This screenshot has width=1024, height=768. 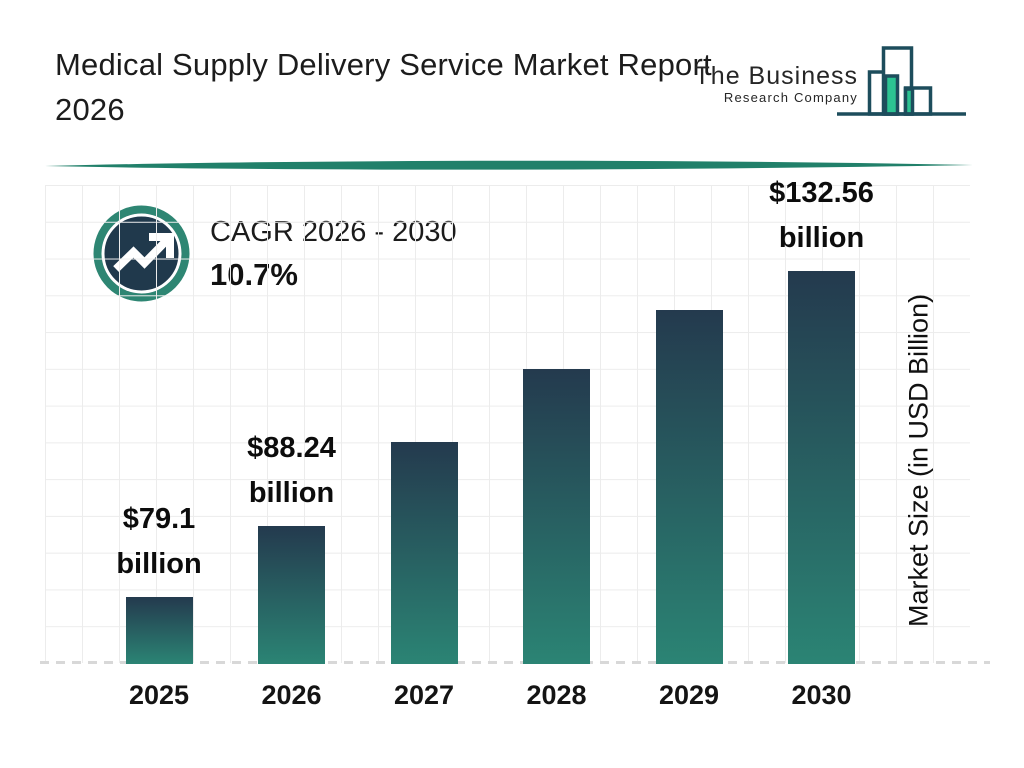 I want to click on company-logo-name: The Business, so click(x=776, y=76).